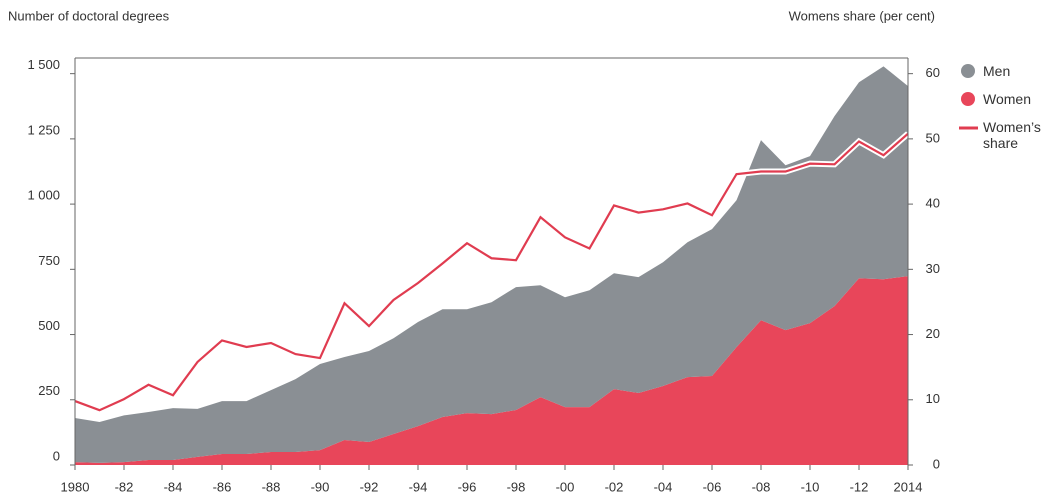 This screenshot has width=1057, height=499. Describe the element at coordinates (418, 486) in the screenshot. I see `x-tick-label: -94` at that location.